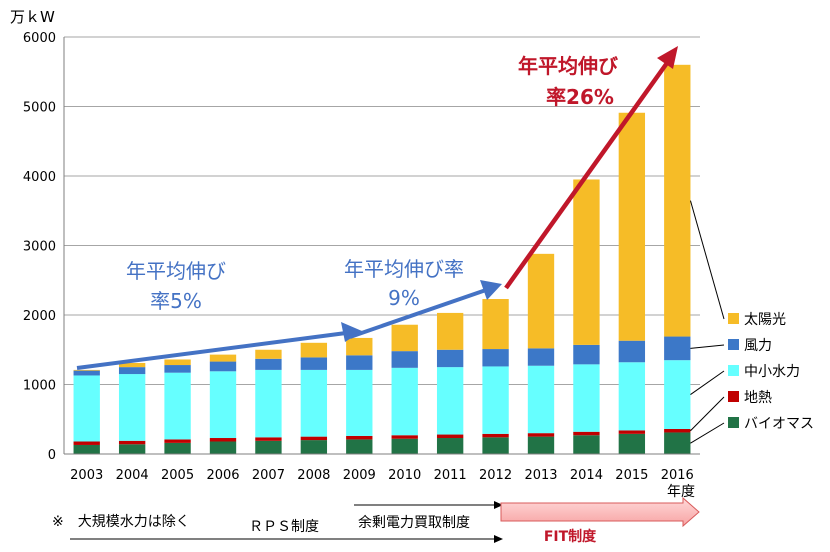 The height and width of the screenshot is (552, 830). Describe the element at coordinates (86, 443) in the screenshot. I see `bar-segment-1-2003` at that location.